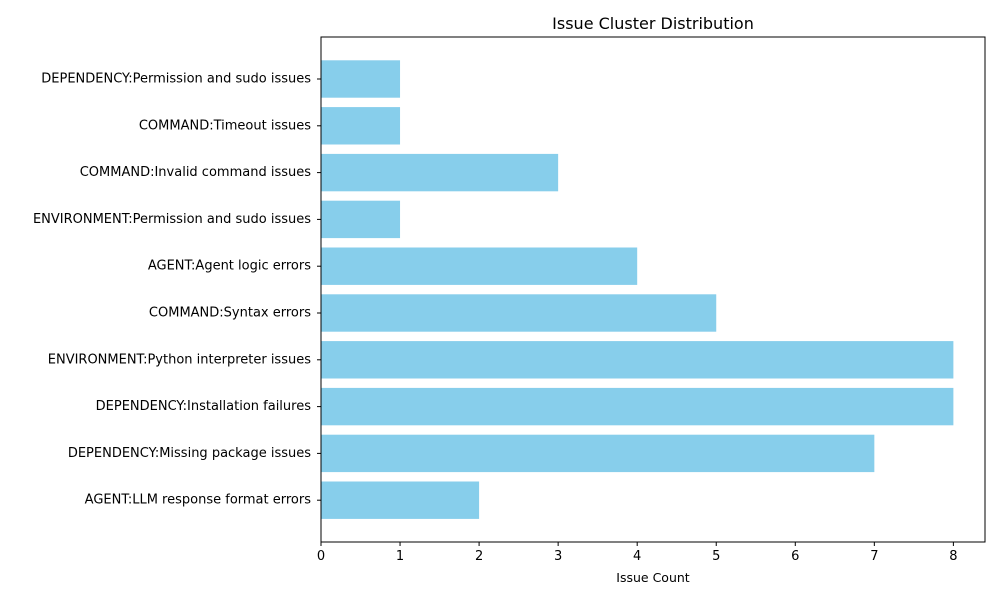 This screenshot has height=604, width=1000. What do you see at coordinates (874, 556) in the screenshot?
I see `x-tick-label: 7` at bounding box center [874, 556].